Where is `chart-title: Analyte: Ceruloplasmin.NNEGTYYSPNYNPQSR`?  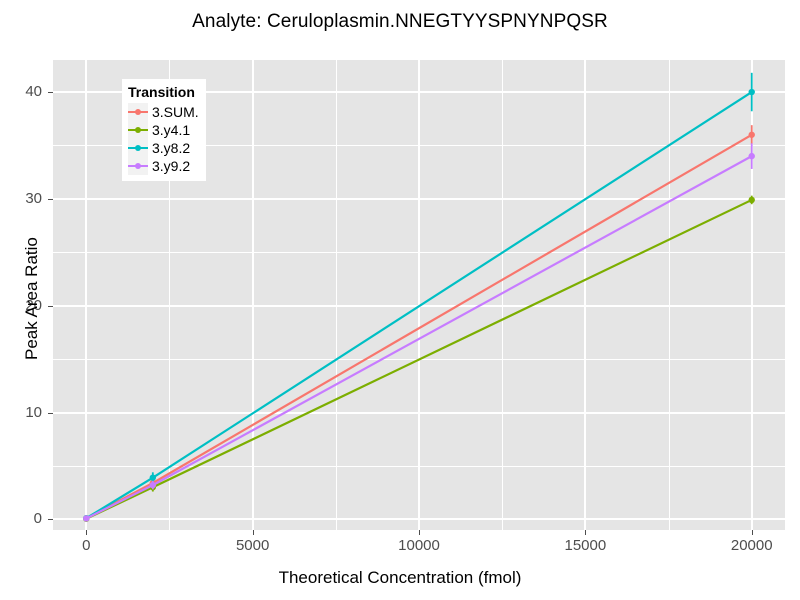 chart-title: Analyte: Ceruloplasmin.NNEGTYYSPNYNPQSR is located at coordinates (400, 21).